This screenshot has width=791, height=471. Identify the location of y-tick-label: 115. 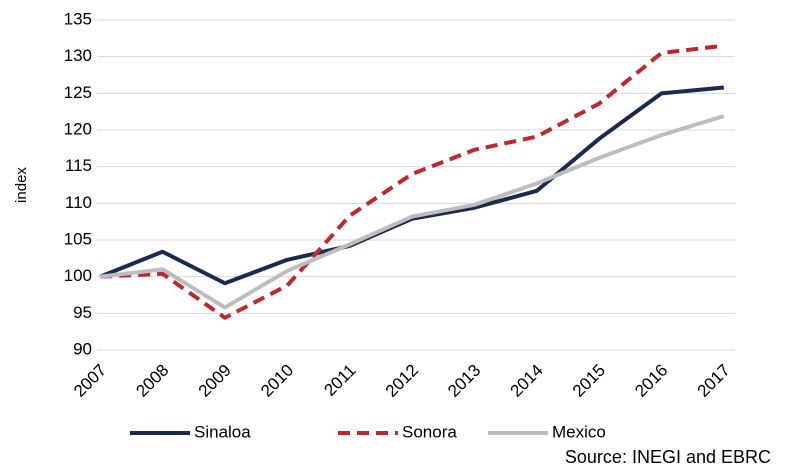
(78, 165).